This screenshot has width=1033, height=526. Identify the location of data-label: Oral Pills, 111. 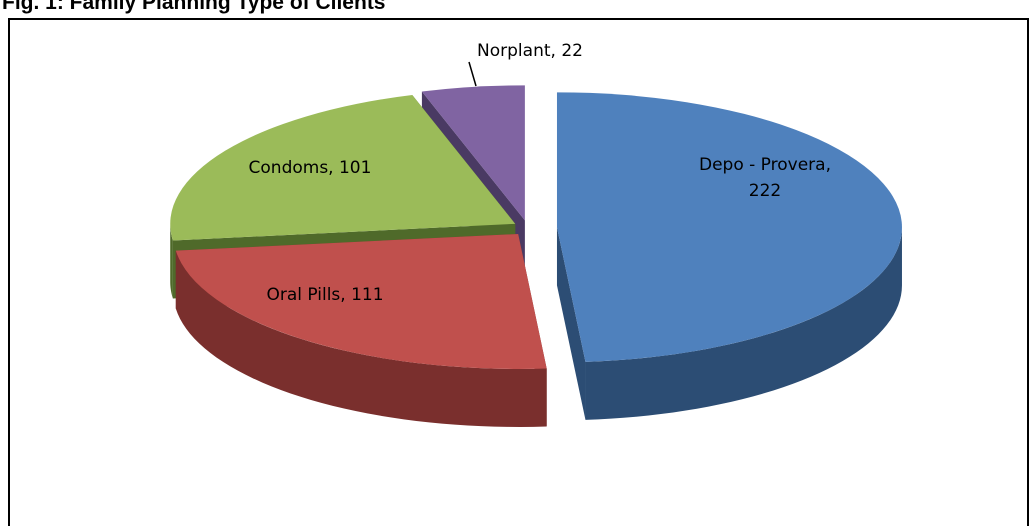
(325, 295).